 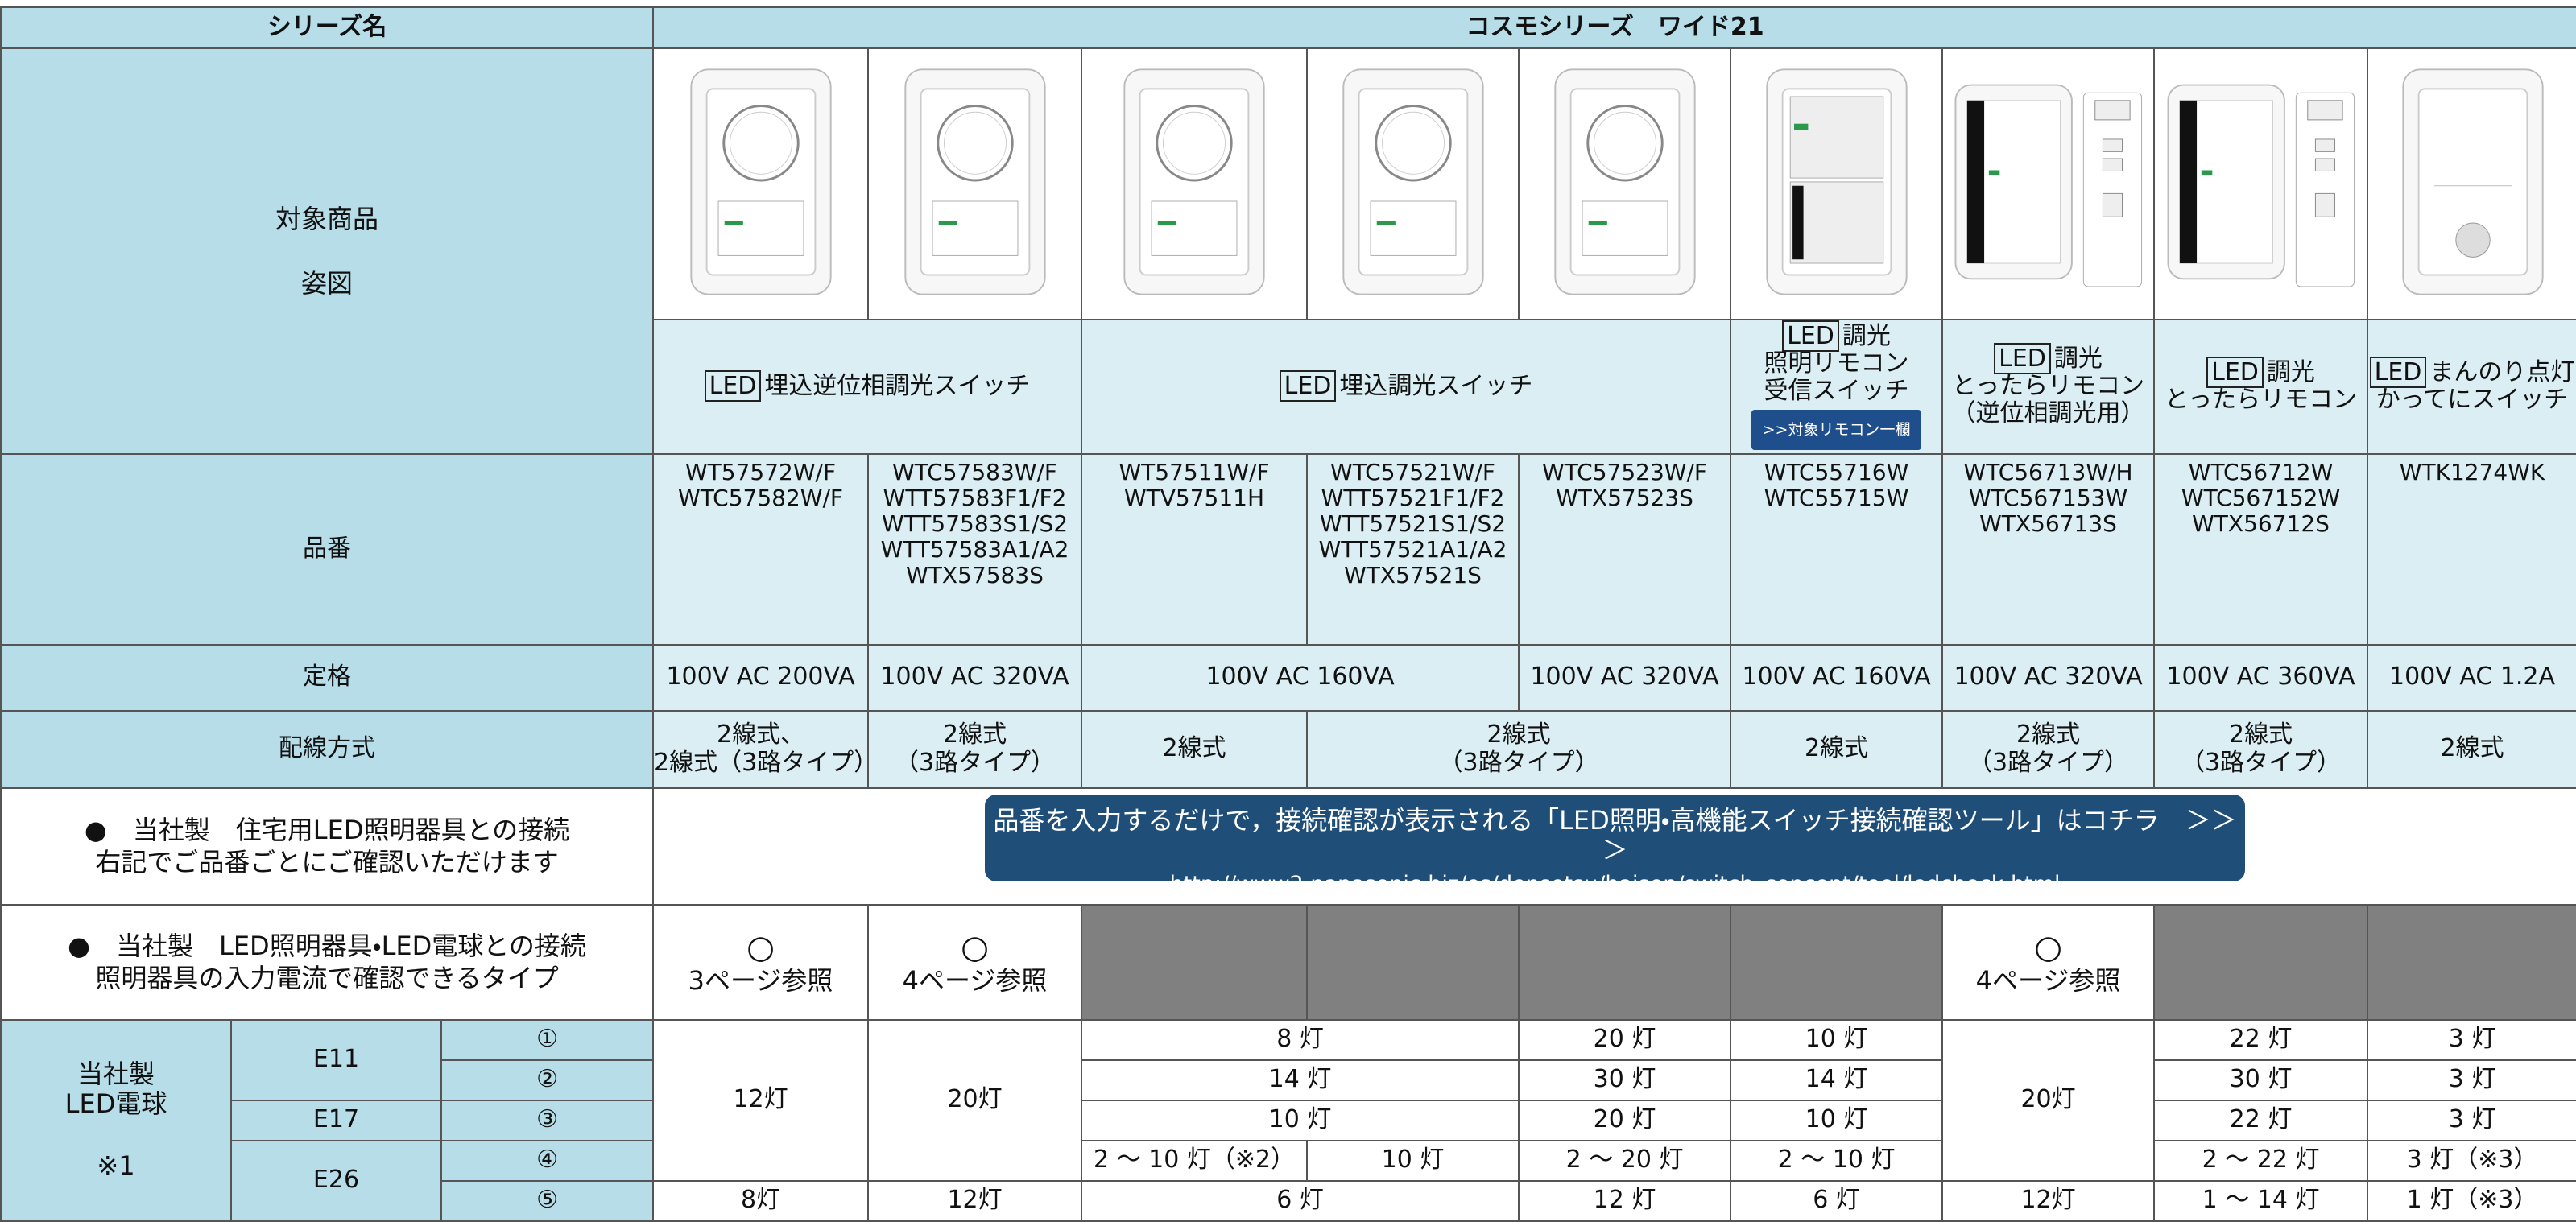 I want to click on part-number-cell: WTC57523W/F WTX57523S, so click(x=1625, y=549).